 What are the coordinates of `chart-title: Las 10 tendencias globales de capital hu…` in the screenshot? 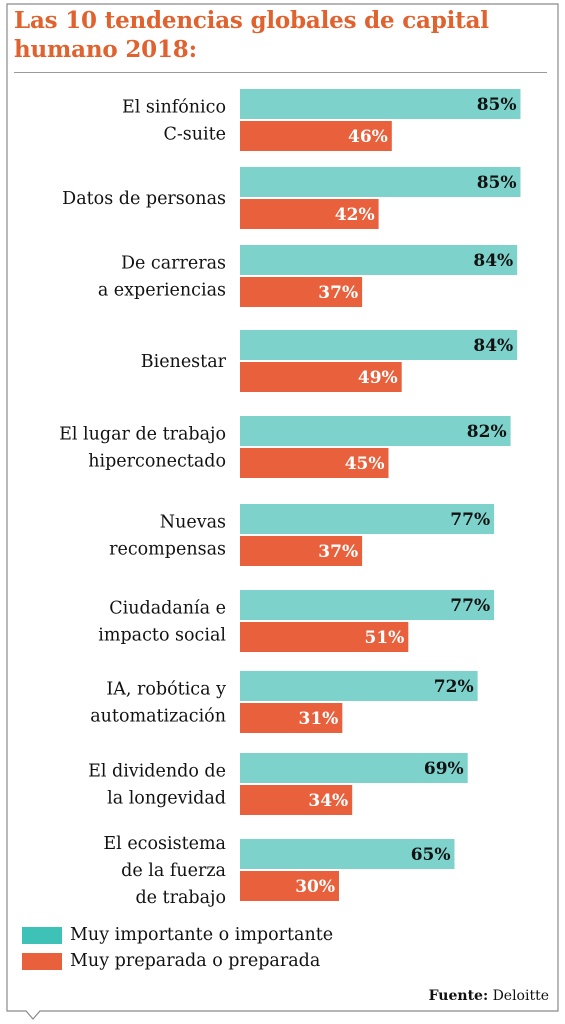 It's located at (251, 35).